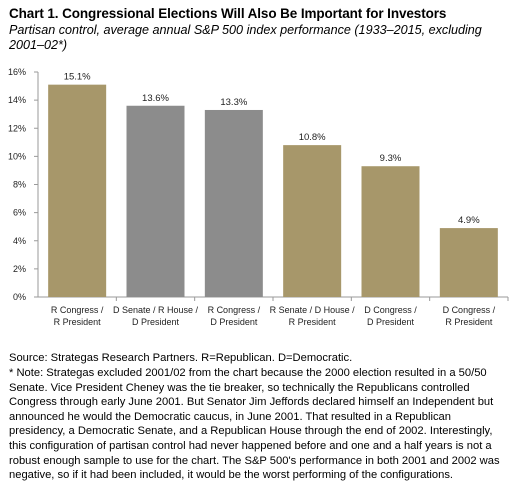 The width and height of the screenshot is (514, 502). I want to click on y-tick-label: 16%, so click(17, 72).